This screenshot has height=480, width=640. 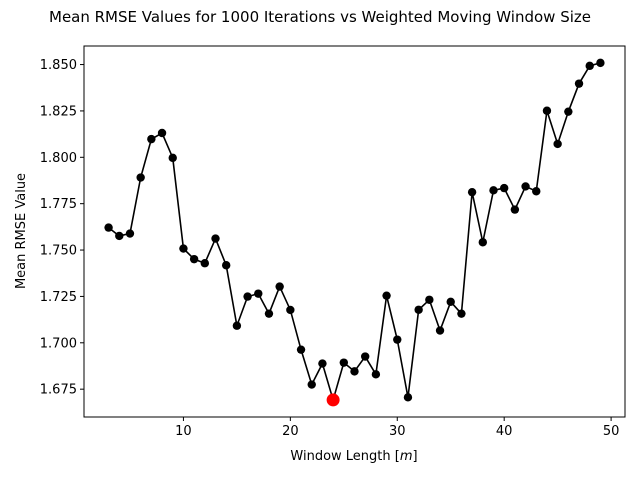 I want to click on minimum-highlight-point, so click(x=333, y=400).